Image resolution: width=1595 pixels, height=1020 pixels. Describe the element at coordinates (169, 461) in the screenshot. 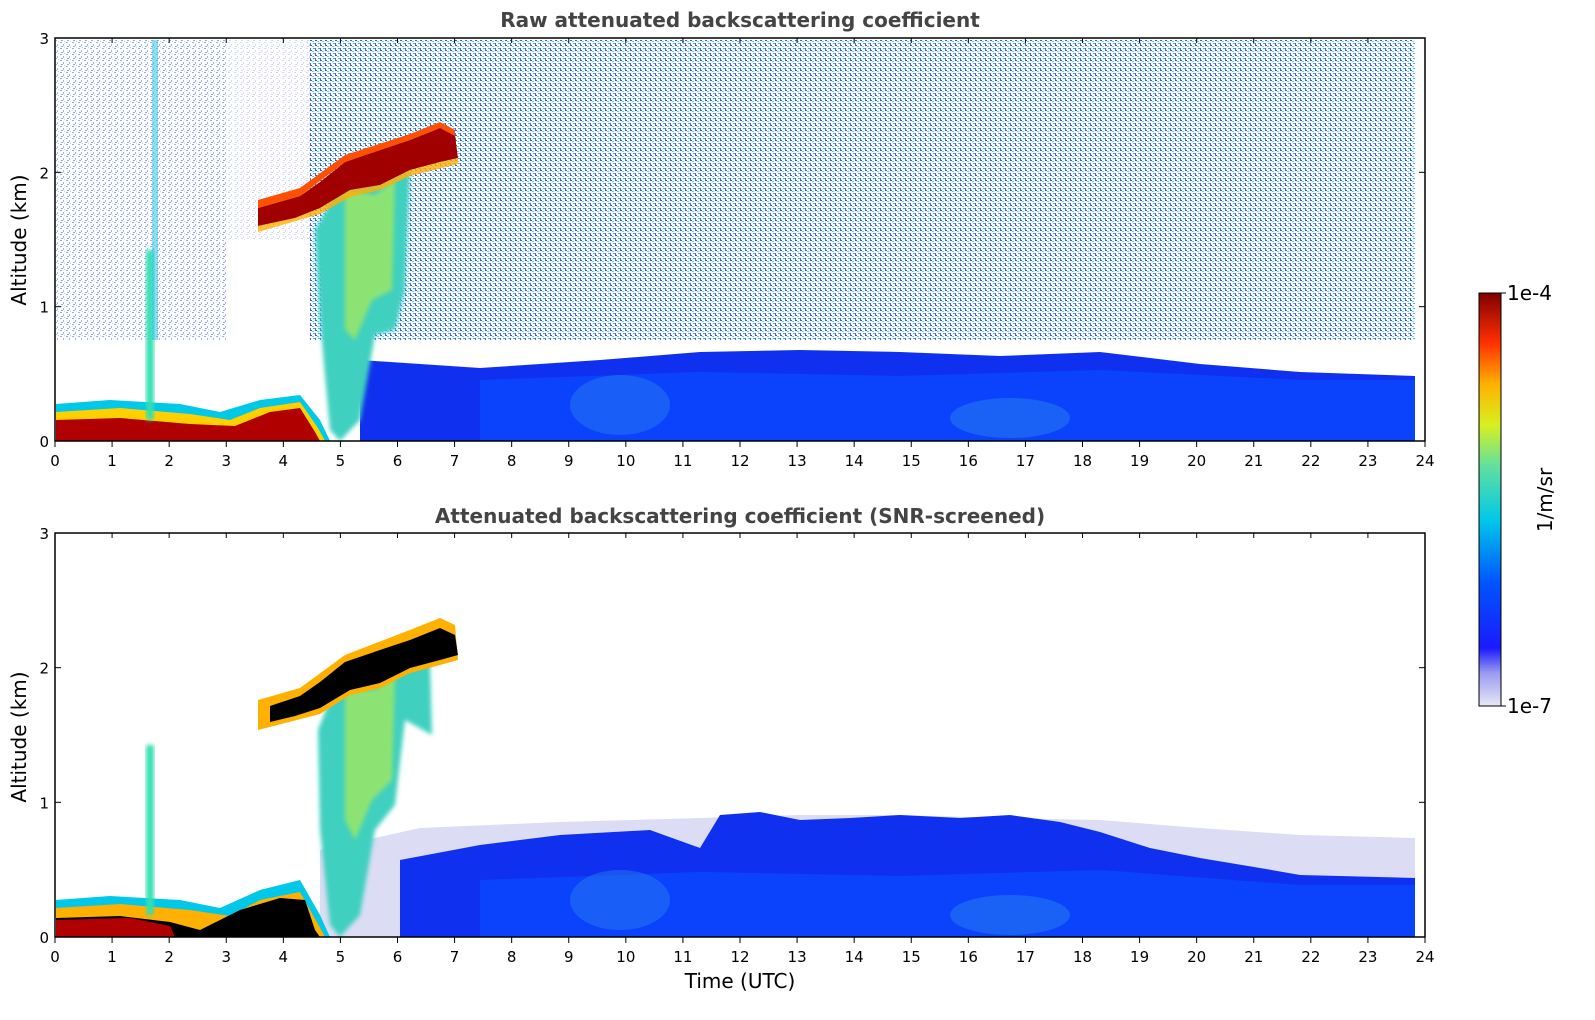

I see `raw-x-tick-label: 2` at that location.